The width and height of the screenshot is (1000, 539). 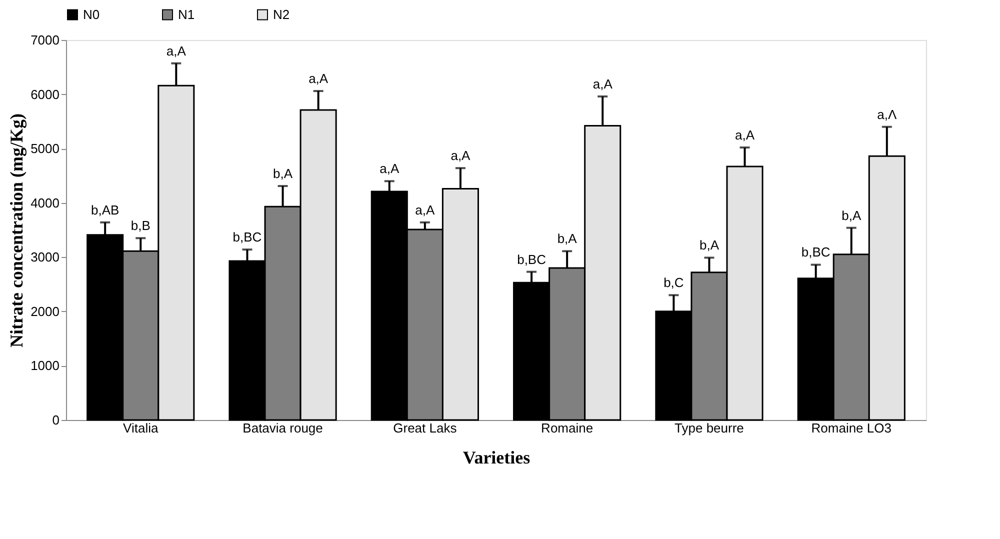 I want to click on legend-label: N1, so click(x=186, y=14).